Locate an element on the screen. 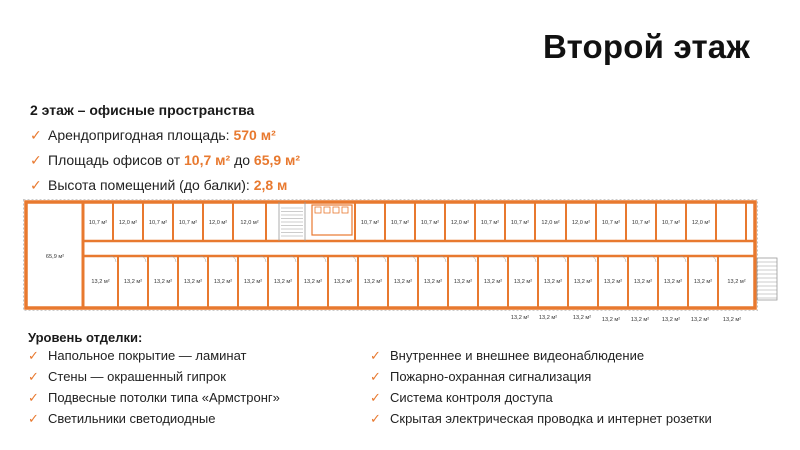  finish-item-label: Светильники светодиодные is located at coordinates (132, 418).